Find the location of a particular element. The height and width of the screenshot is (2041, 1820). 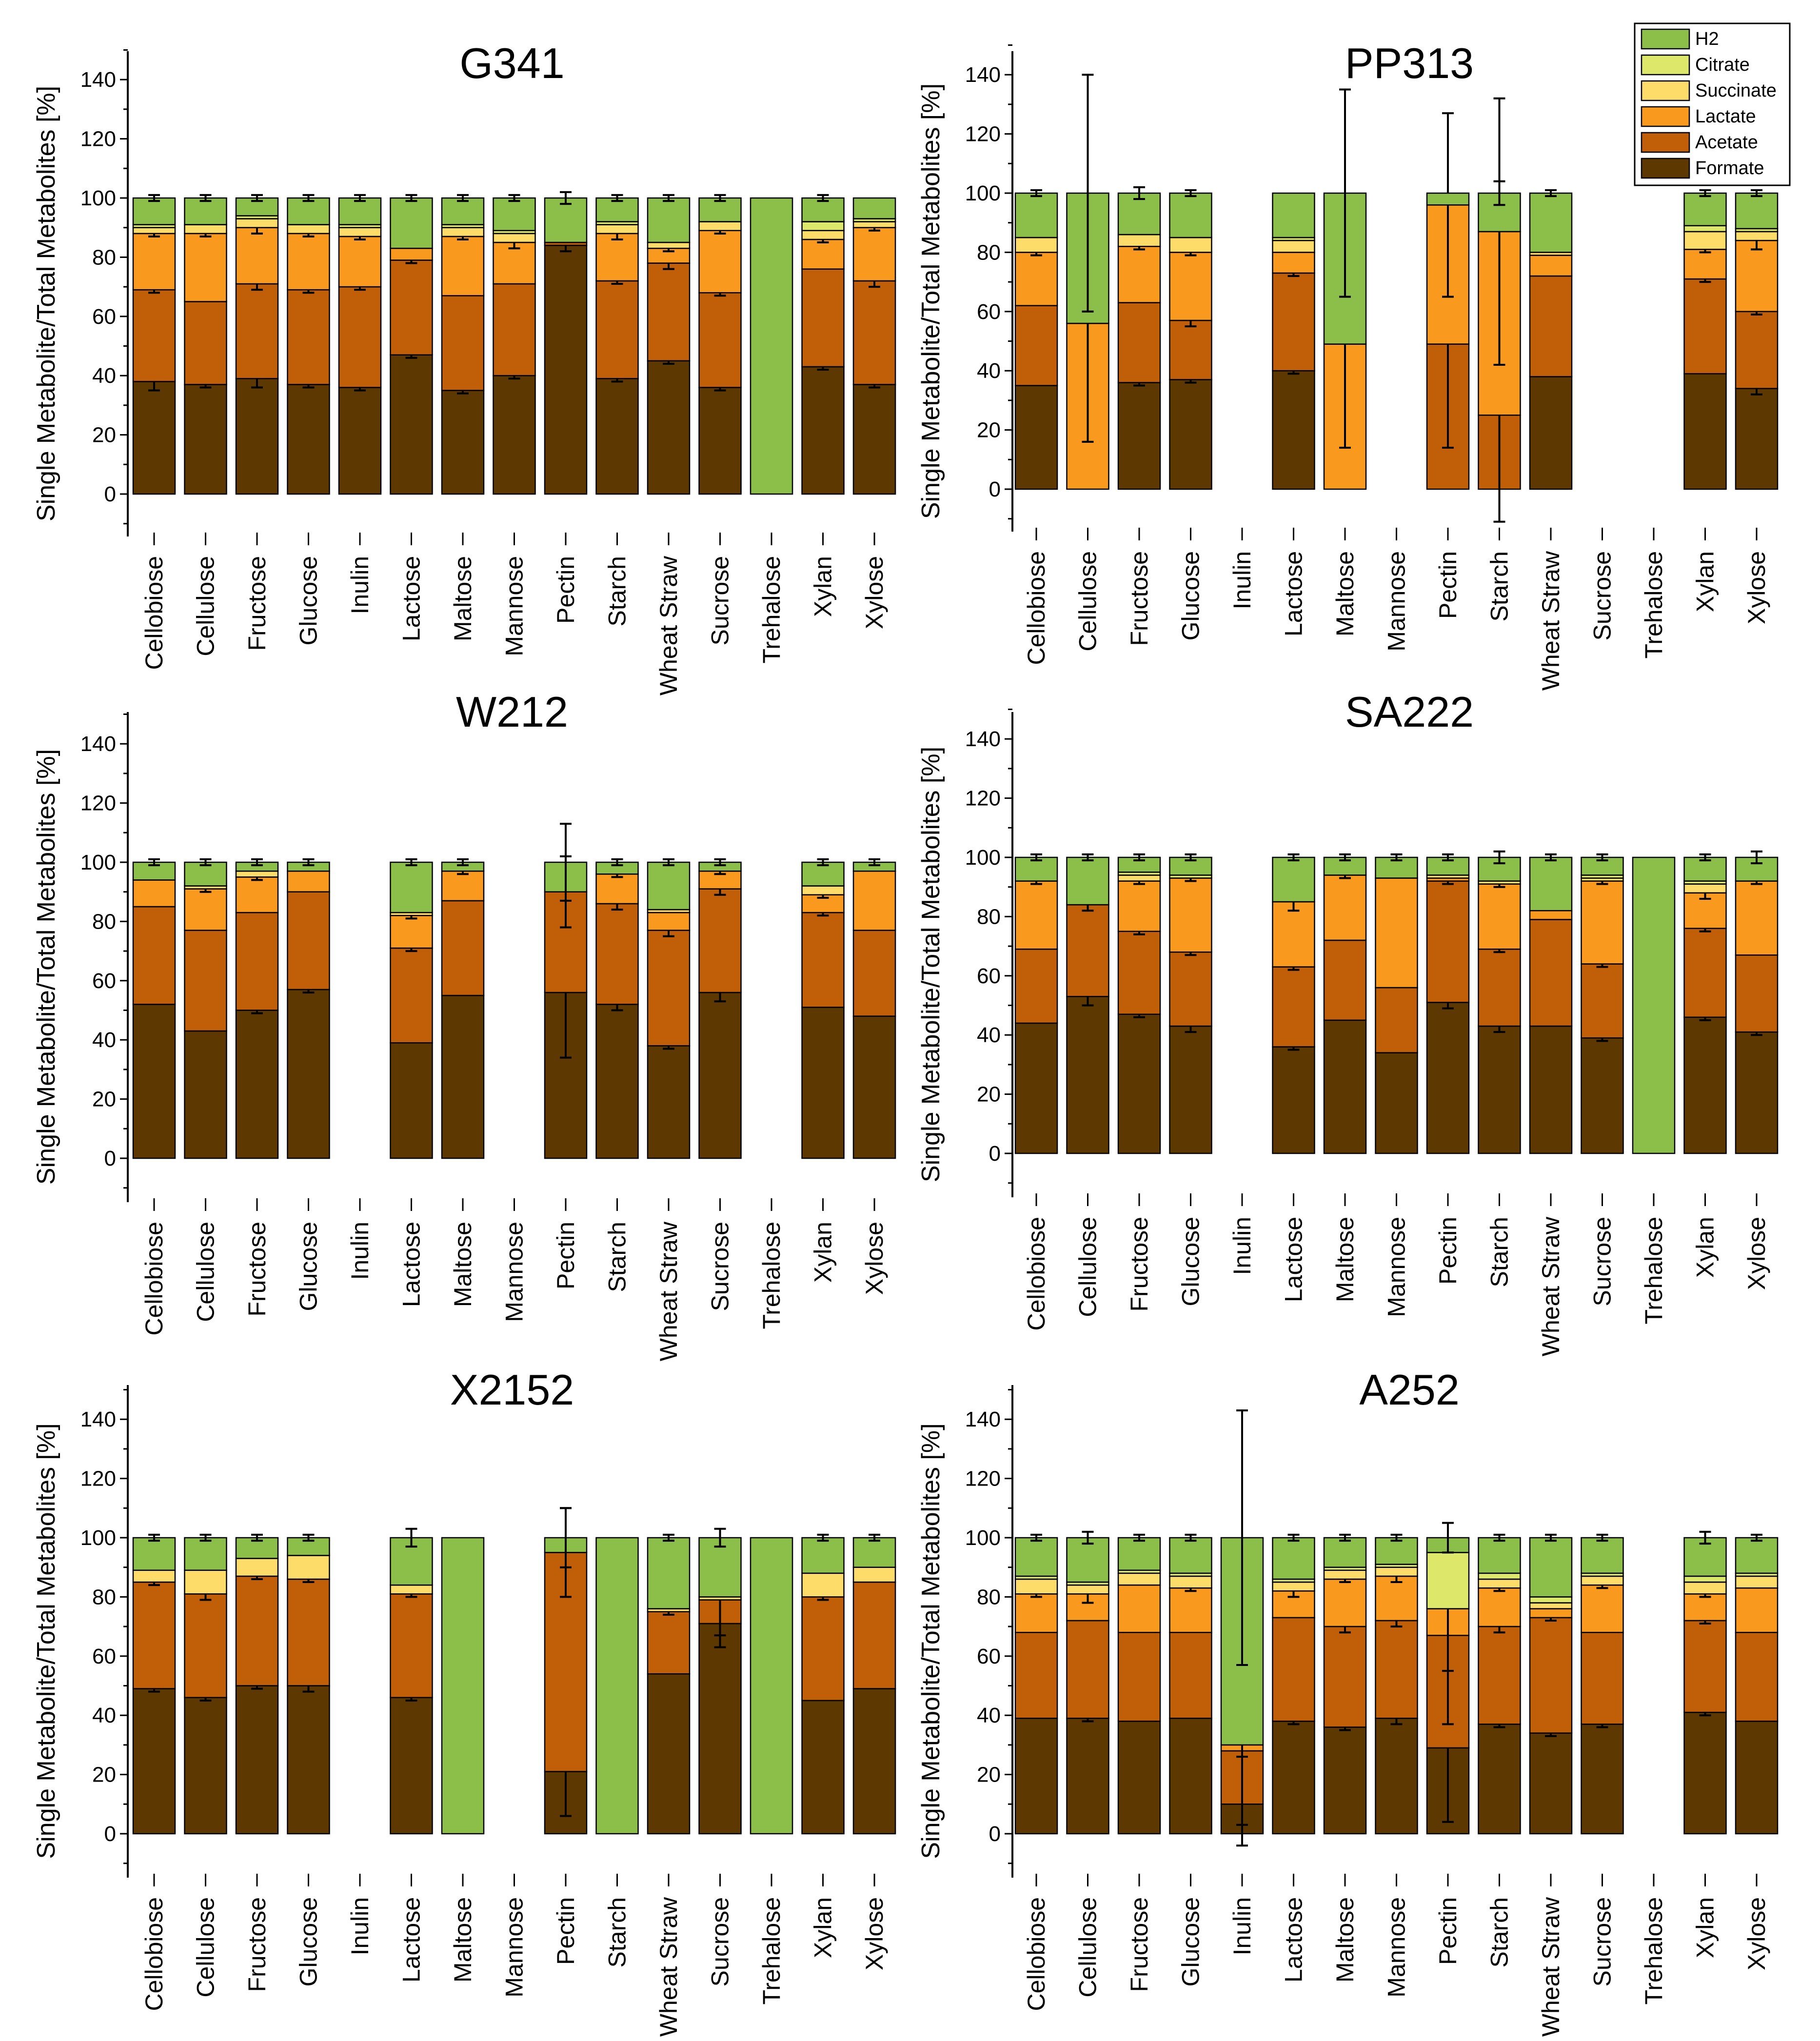

panel-title: A252 is located at coordinates (1409, 1390).